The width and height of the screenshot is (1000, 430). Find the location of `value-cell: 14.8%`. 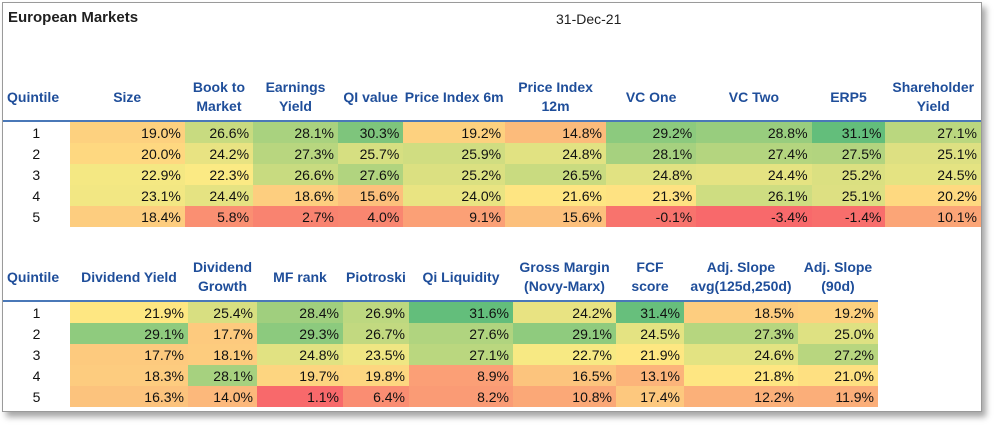

value-cell: 14.8% is located at coordinates (555, 131).